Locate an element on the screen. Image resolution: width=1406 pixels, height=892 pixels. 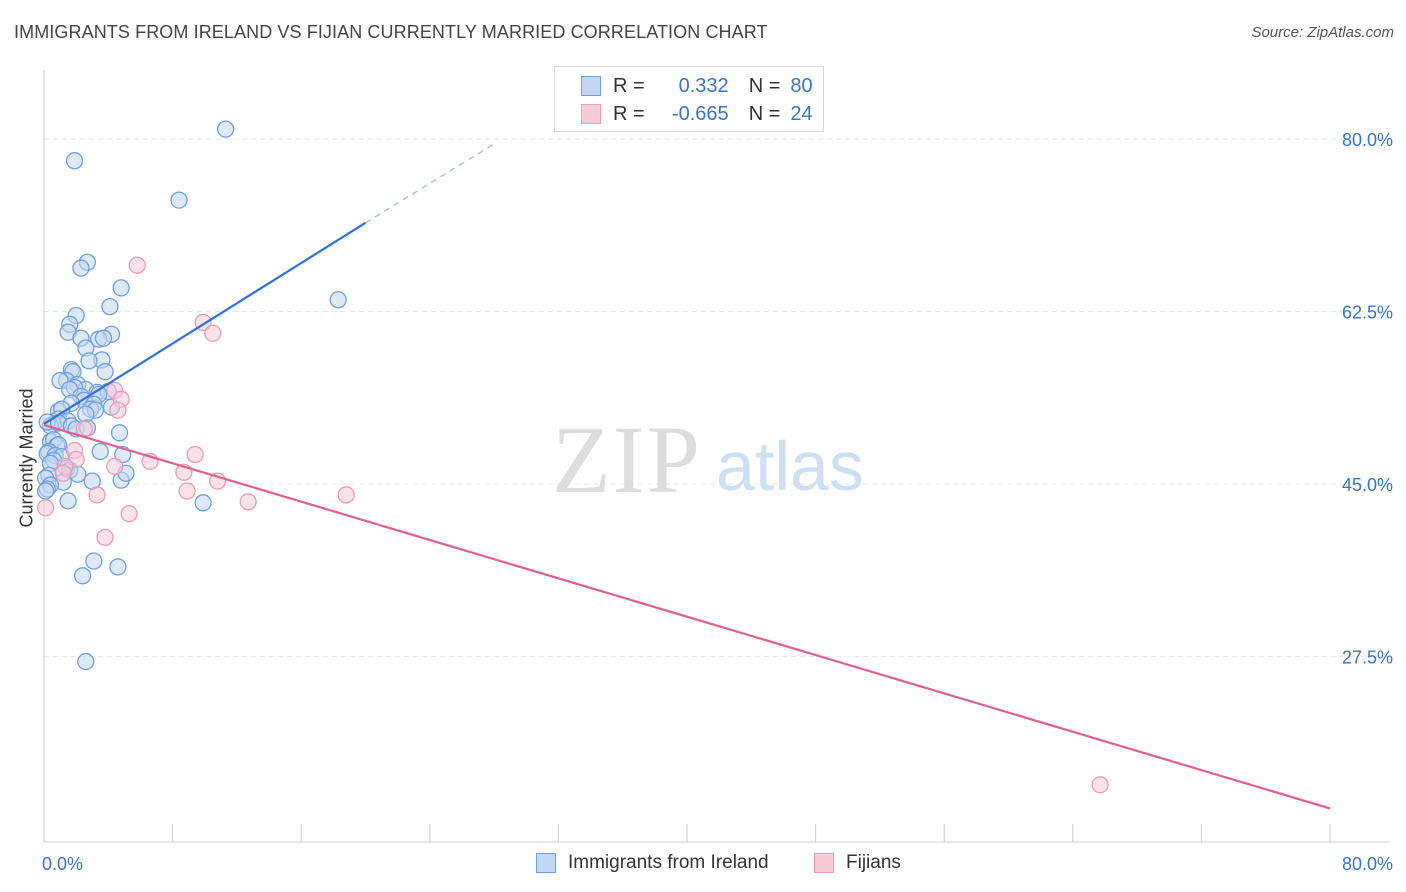
watermark: ZIP atlas is located at coordinates (708, 459).